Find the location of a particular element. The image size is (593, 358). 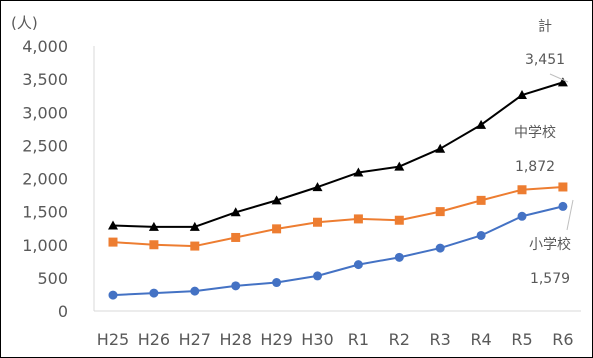

x-axis: H25 H26 H27 H28 H29 H30 R1 R2 R3 R4 R5 R6 is located at coordinates (337, 329).